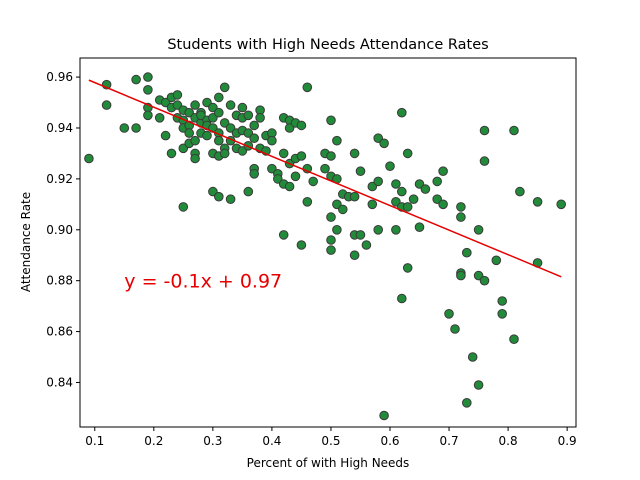 The image size is (640, 480). Describe the element at coordinates (330, 441) in the screenshot. I see `x-tick-label: 0.5` at that location.